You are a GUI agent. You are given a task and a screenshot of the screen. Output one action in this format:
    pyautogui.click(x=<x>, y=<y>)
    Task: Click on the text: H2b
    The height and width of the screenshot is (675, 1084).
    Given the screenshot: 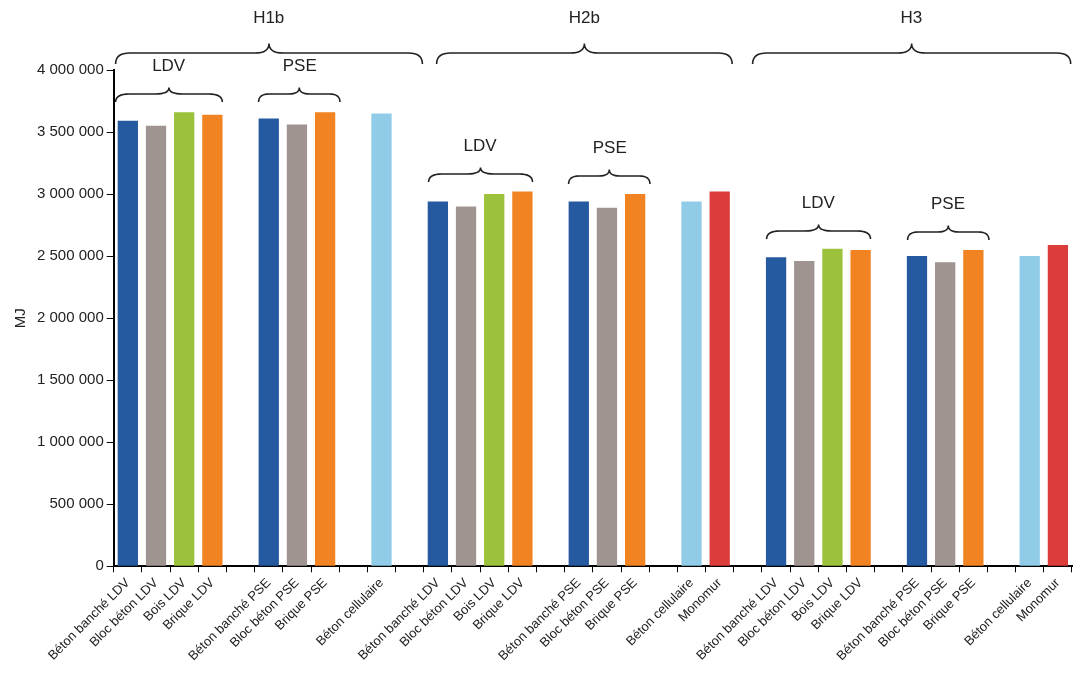 What is the action you would take?
    pyautogui.click(x=584, y=18)
    